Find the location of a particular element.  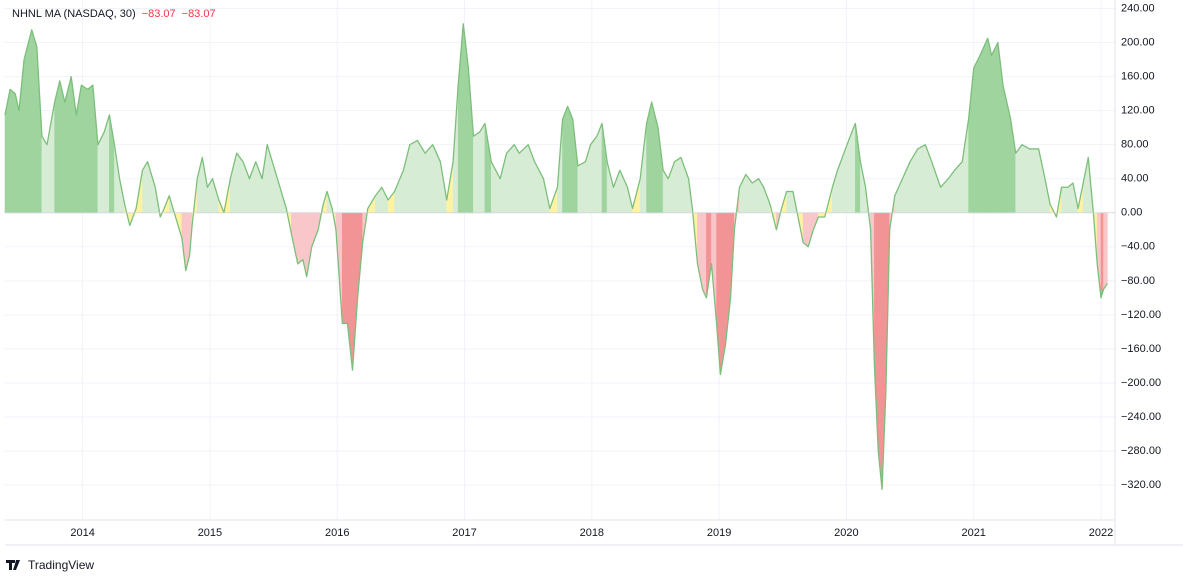

x-tick-label: 2017 is located at coordinates (464, 533).